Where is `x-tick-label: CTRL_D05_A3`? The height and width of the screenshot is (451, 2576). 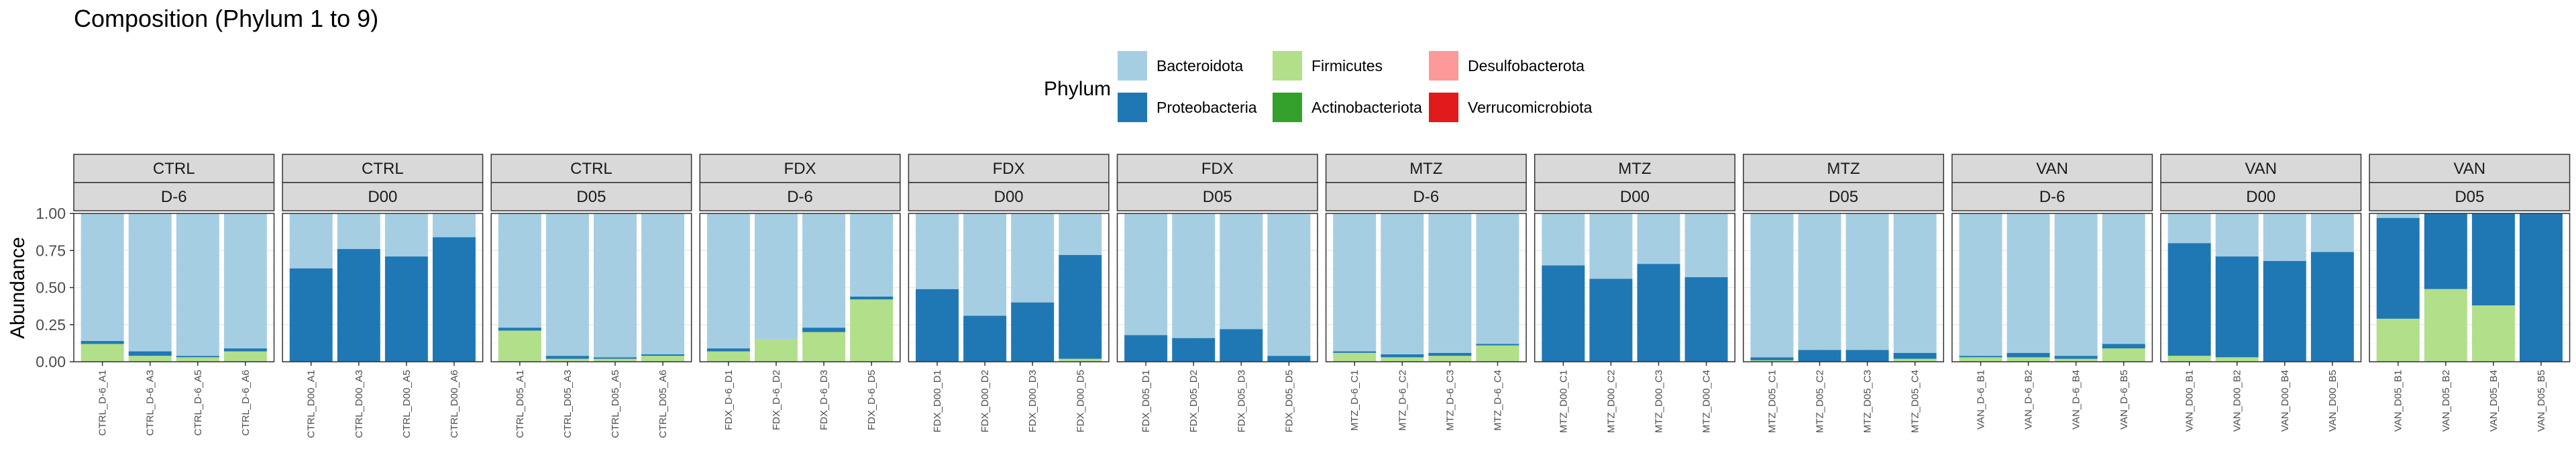 x-tick-label: CTRL_D05_A3 is located at coordinates (568, 404).